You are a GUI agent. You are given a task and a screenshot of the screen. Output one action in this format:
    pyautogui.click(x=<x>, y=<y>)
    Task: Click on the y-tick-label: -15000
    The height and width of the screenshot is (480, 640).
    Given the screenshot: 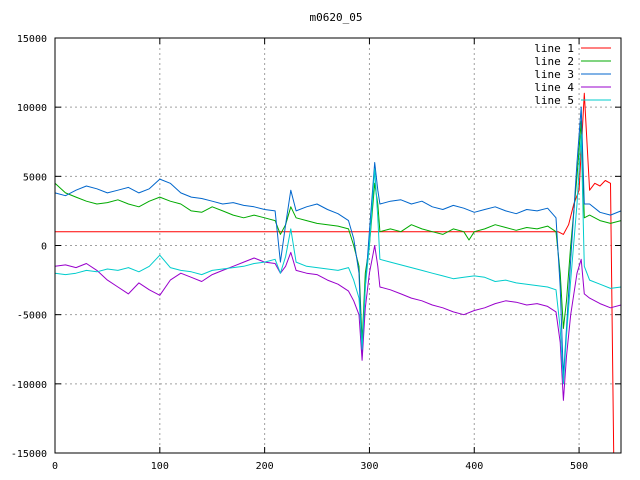 What is the action you would take?
    pyautogui.click(x=29, y=454)
    